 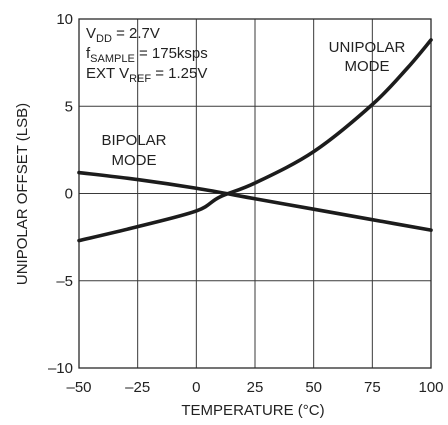 I want to click on x-tick-label: –25, so click(x=137, y=387).